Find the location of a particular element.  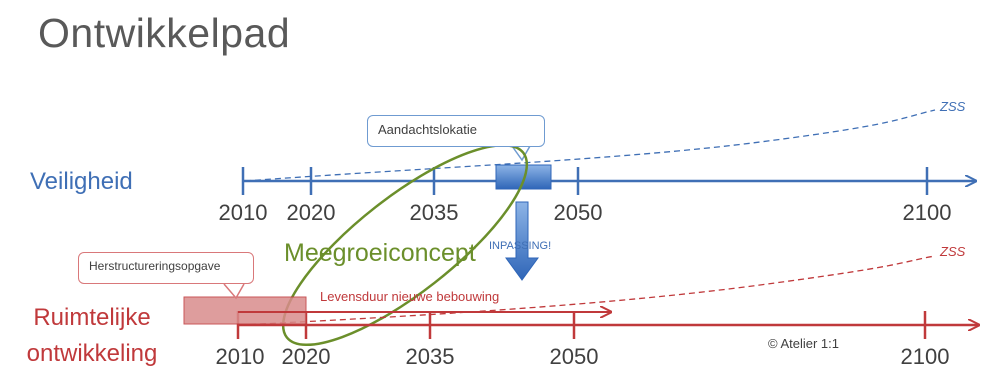

copyright-label: © Atelier 1:1 is located at coordinates (804, 343).